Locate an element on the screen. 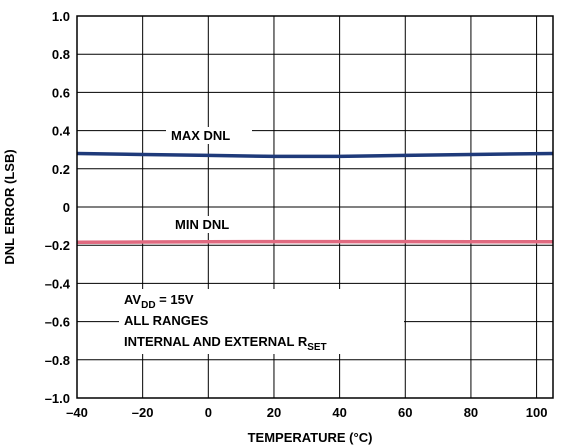  x-tick-label: –20 is located at coordinates (143, 412).